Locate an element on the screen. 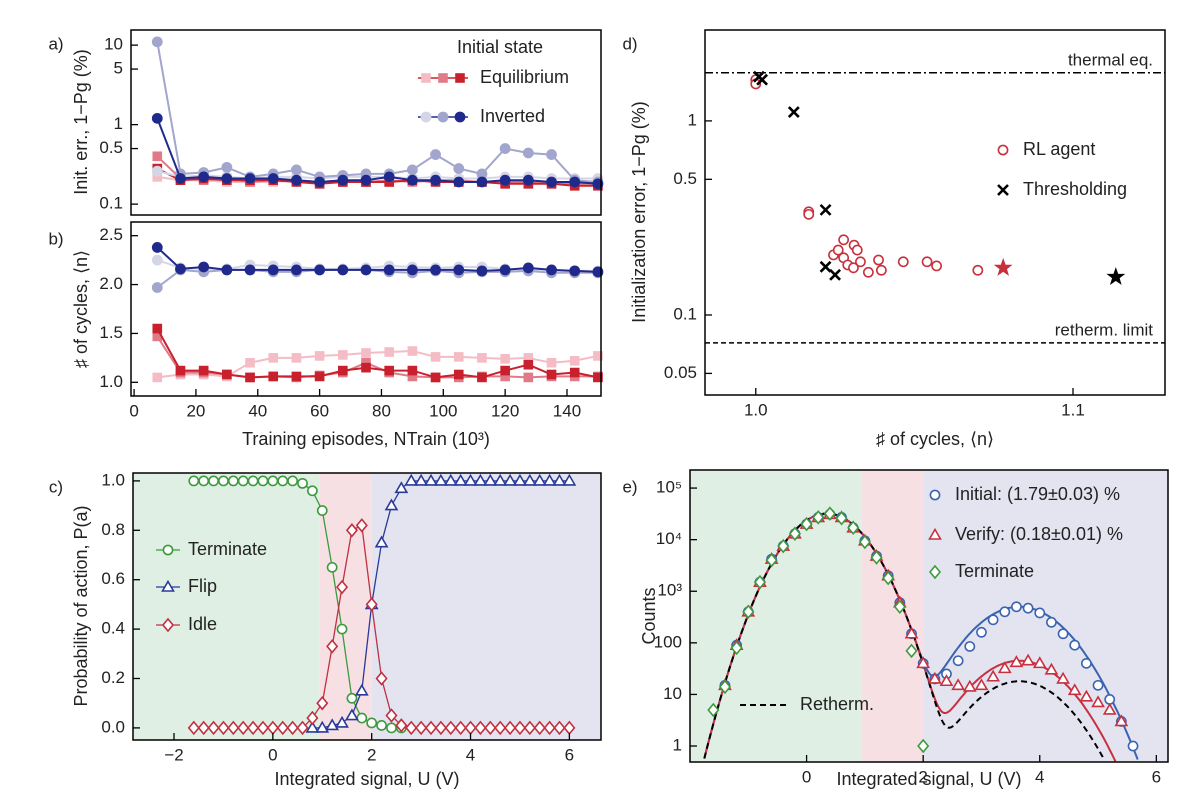 The width and height of the screenshot is (1200, 802). panel-label: c) is located at coordinates (56, 486).